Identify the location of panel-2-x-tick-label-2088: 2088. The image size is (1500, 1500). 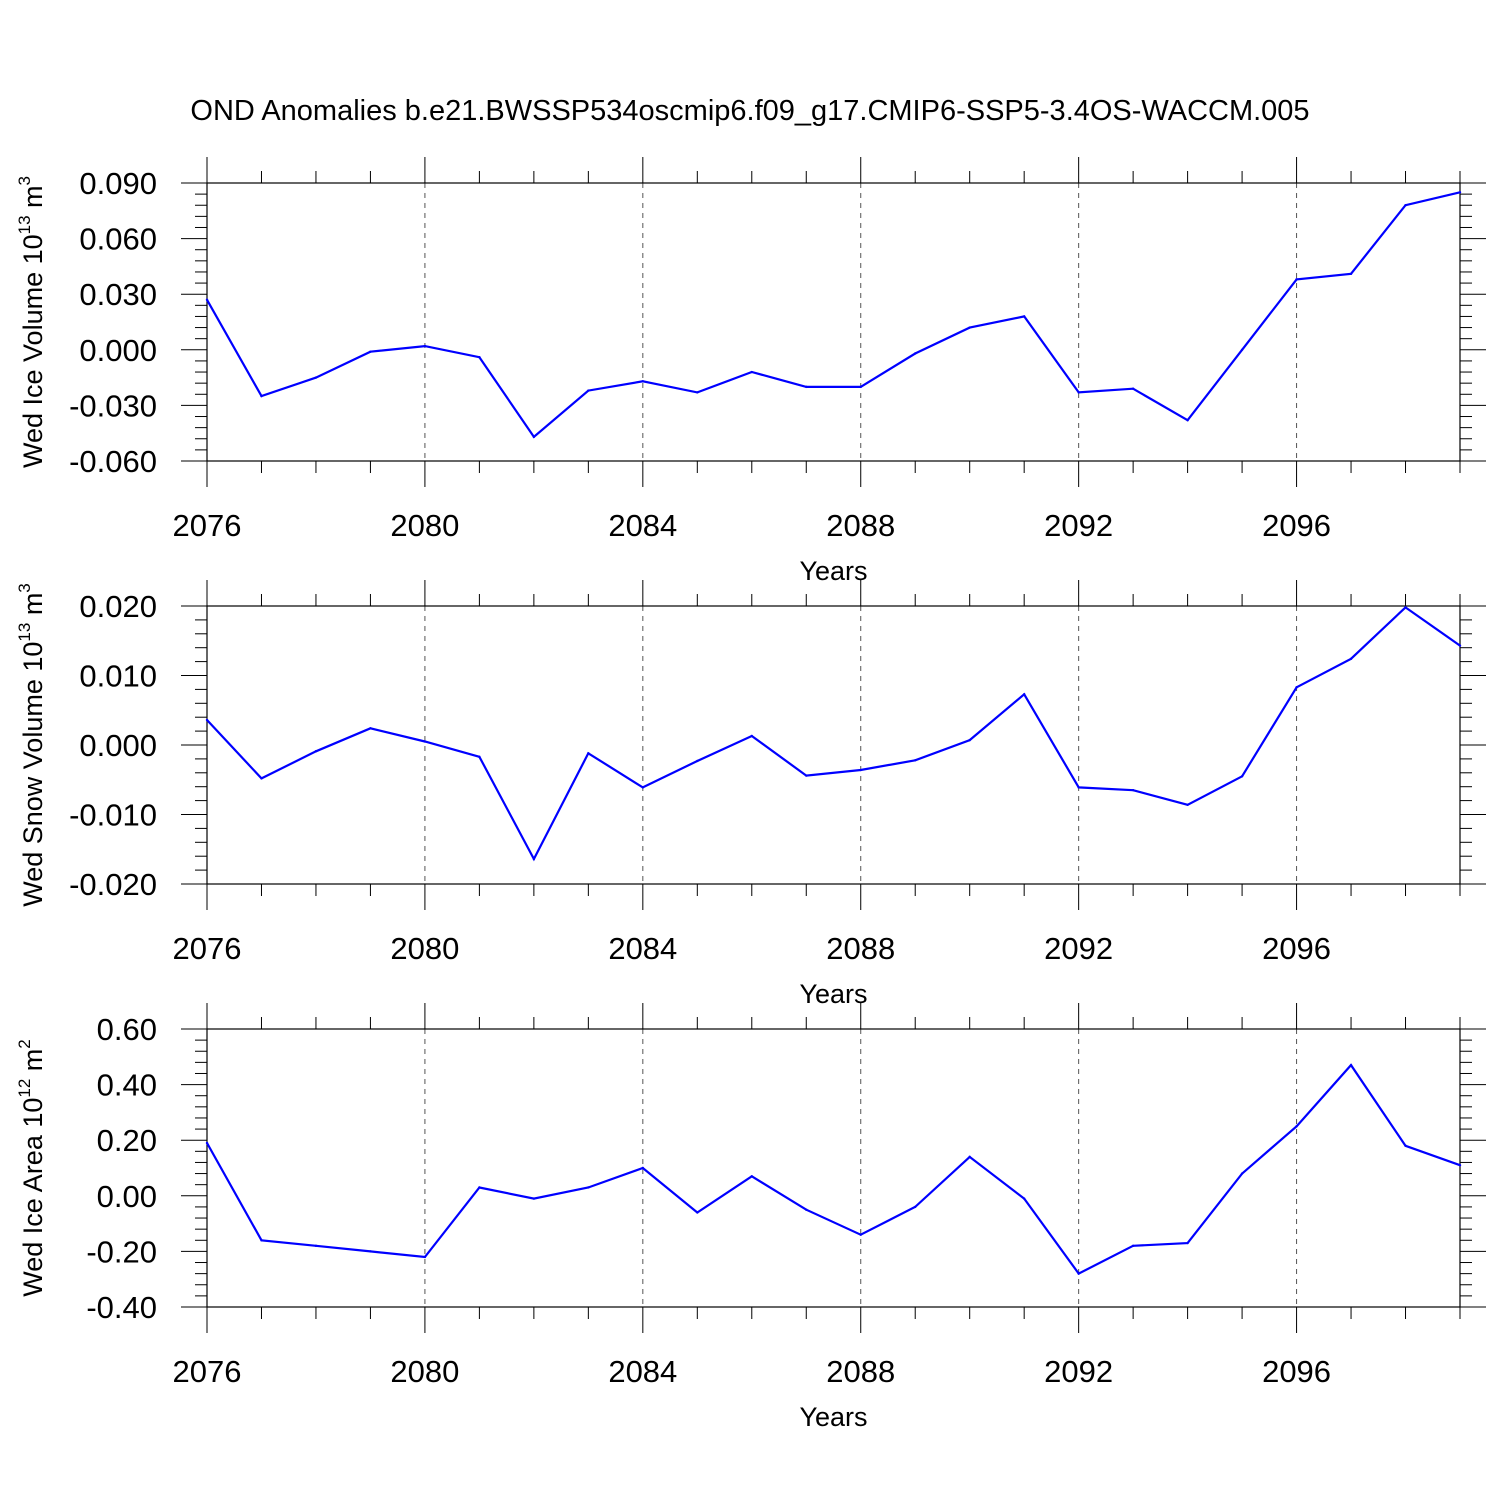
(860, 948).